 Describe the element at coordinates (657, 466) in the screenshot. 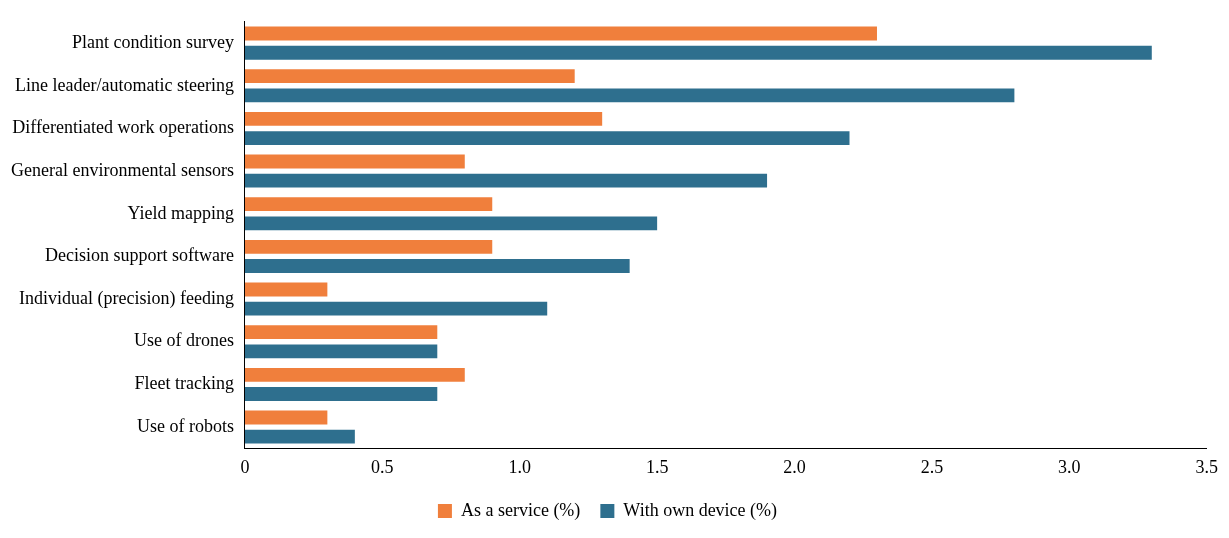

I see `x-tick-label: 1.5` at that location.